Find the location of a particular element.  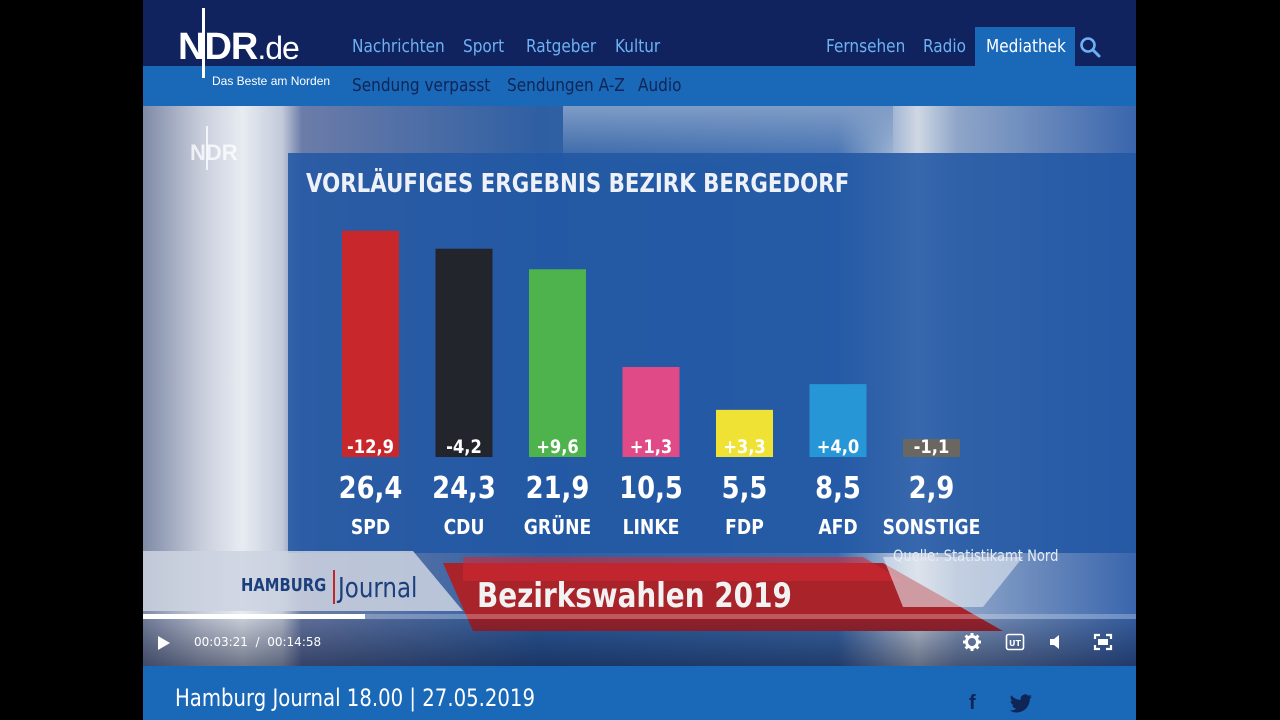

episode-title: Hamburg Journal 18.00 | 27.05.2019 is located at coordinates (355, 698).